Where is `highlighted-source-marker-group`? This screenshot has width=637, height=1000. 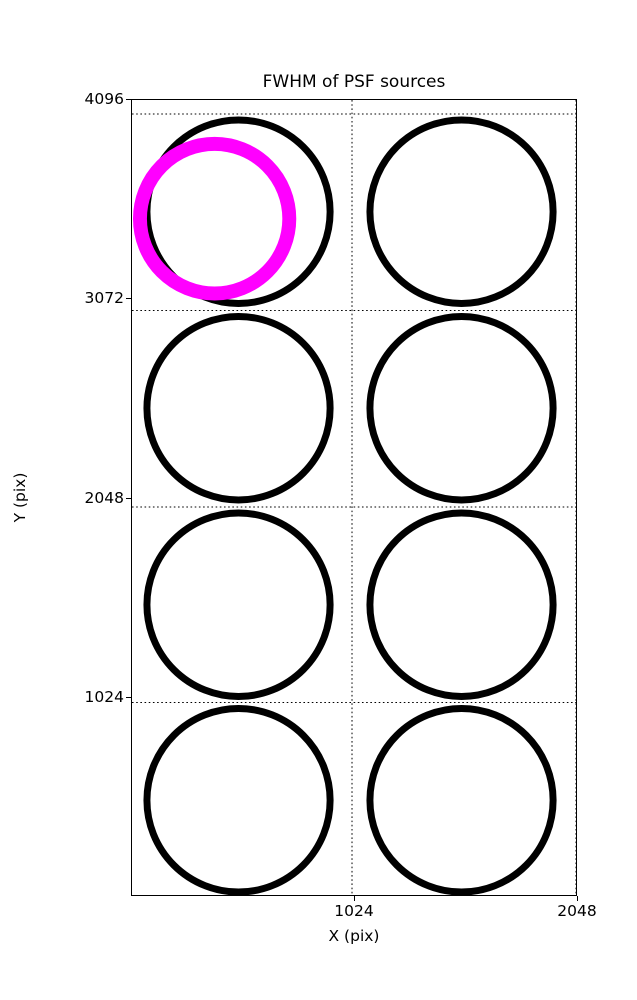
highlighted-source-marker-group is located at coordinates (214, 218).